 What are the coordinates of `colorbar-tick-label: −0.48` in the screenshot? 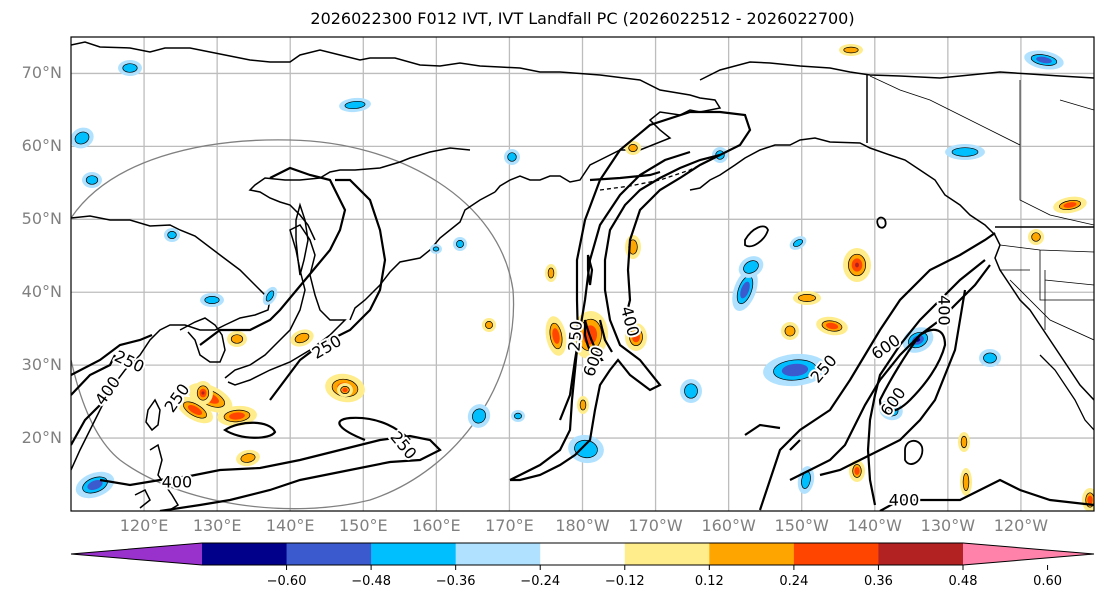 It's located at (371, 581).